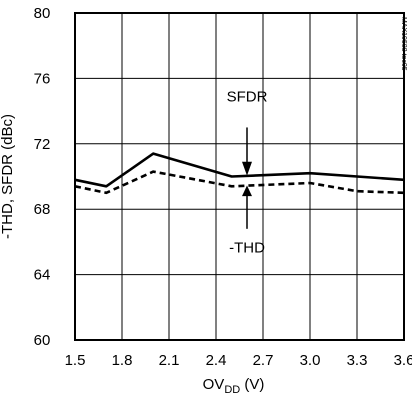  What do you see at coordinates (403, 44) in the screenshot?
I see `figure-watermark: MAX19588 toc05` at bounding box center [403, 44].